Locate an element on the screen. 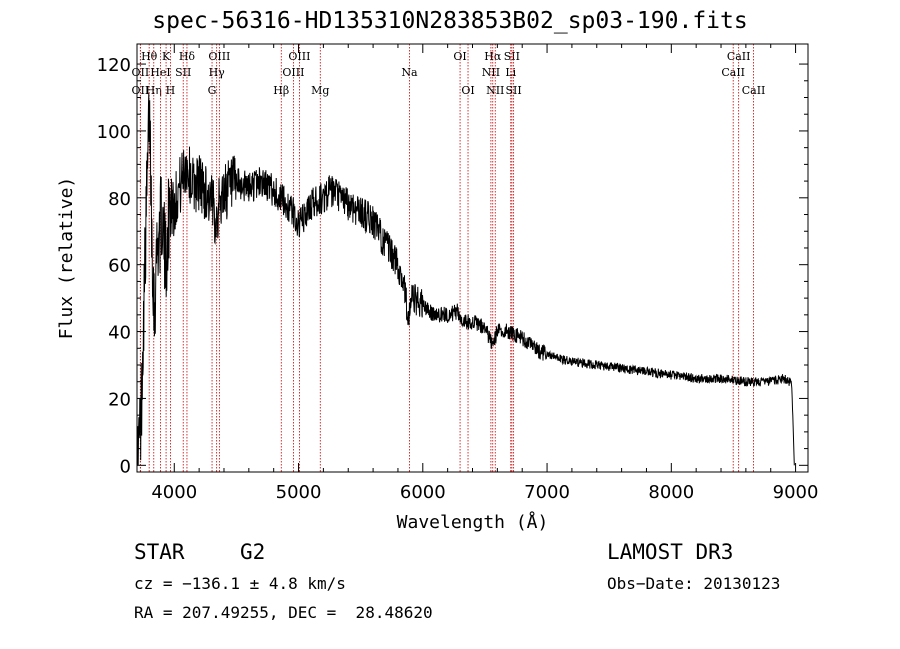 The width and height of the screenshot is (900, 649). y-axis-label: Flux (relative) is located at coordinates (66, 258).